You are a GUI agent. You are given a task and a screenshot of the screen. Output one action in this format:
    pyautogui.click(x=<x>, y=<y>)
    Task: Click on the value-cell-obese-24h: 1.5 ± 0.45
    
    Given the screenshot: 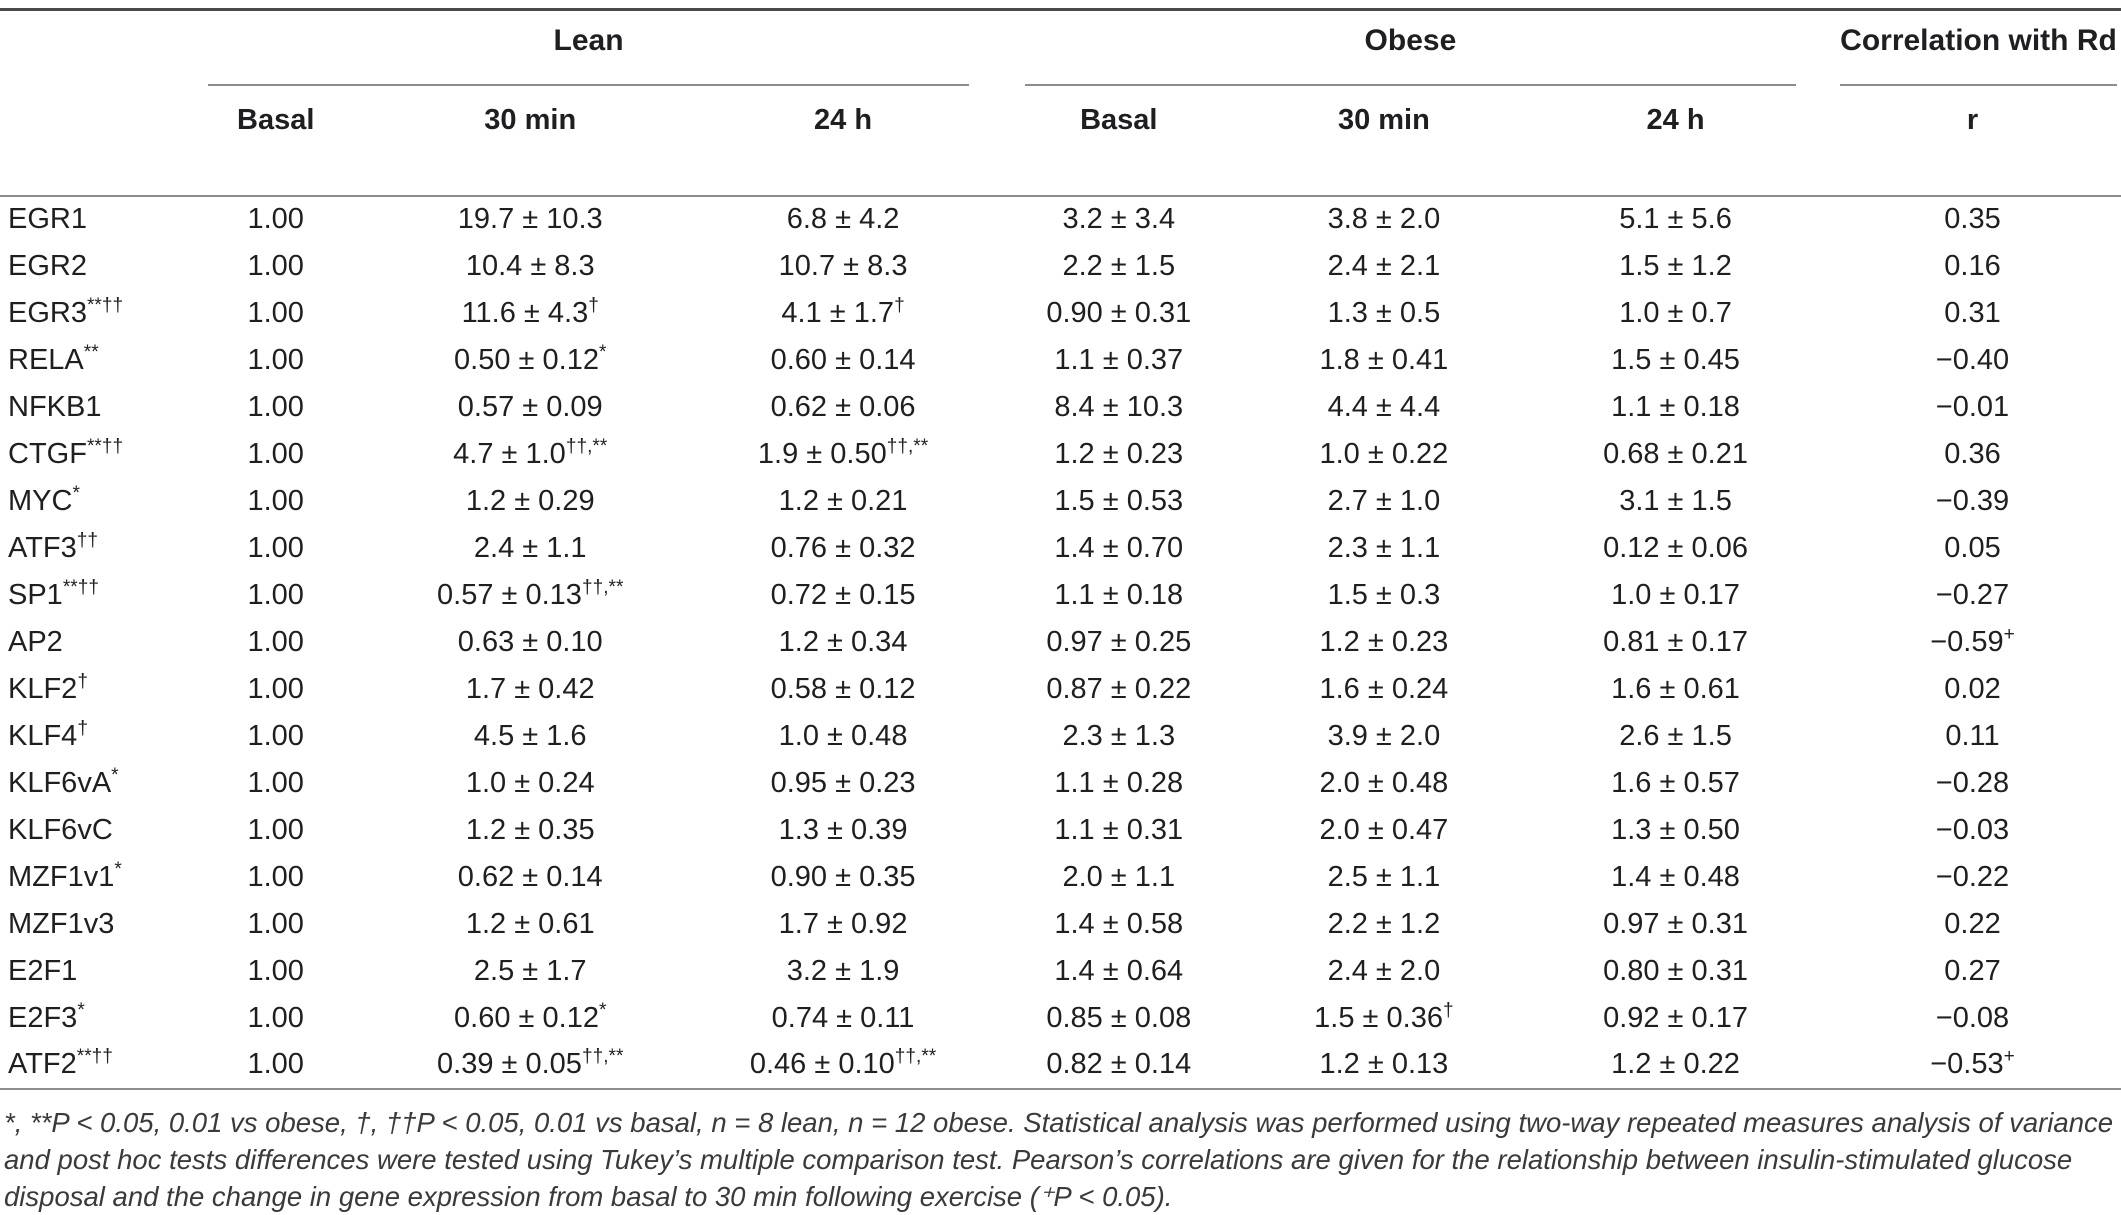 What is the action you would take?
    pyautogui.click(x=1675, y=359)
    